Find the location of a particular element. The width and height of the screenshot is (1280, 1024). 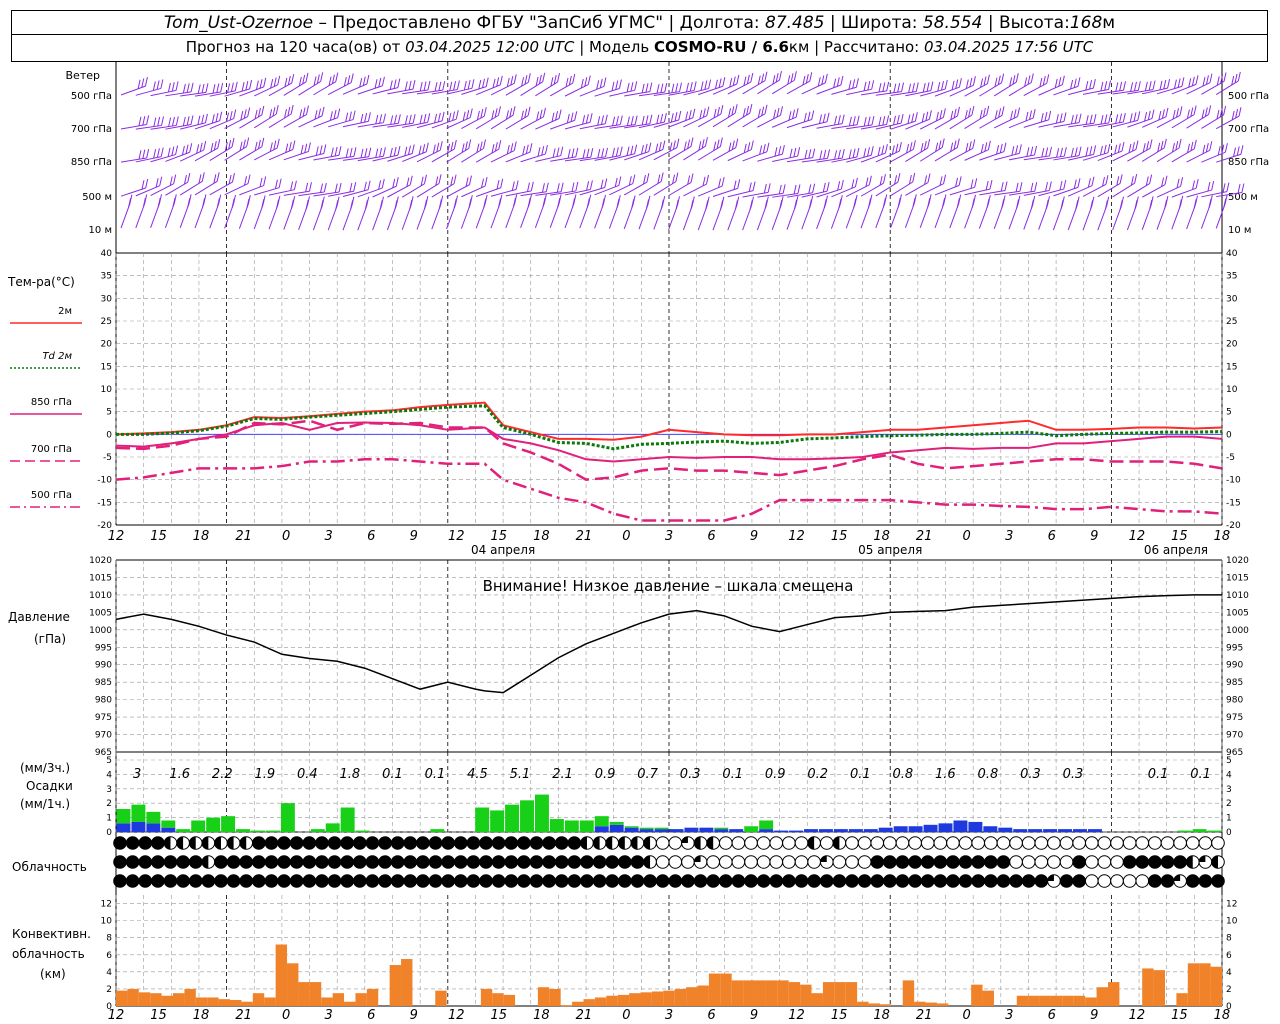

time-tick-label: 6 is located at coordinates (371, 536).